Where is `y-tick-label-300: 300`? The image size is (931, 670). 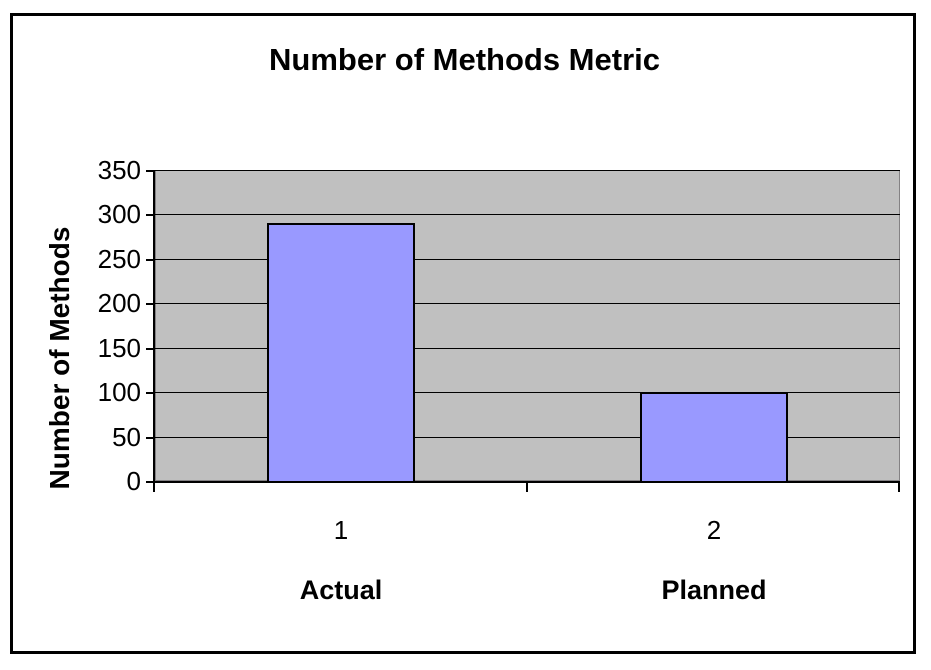
y-tick-label-300: 300 is located at coordinates (119, 214).